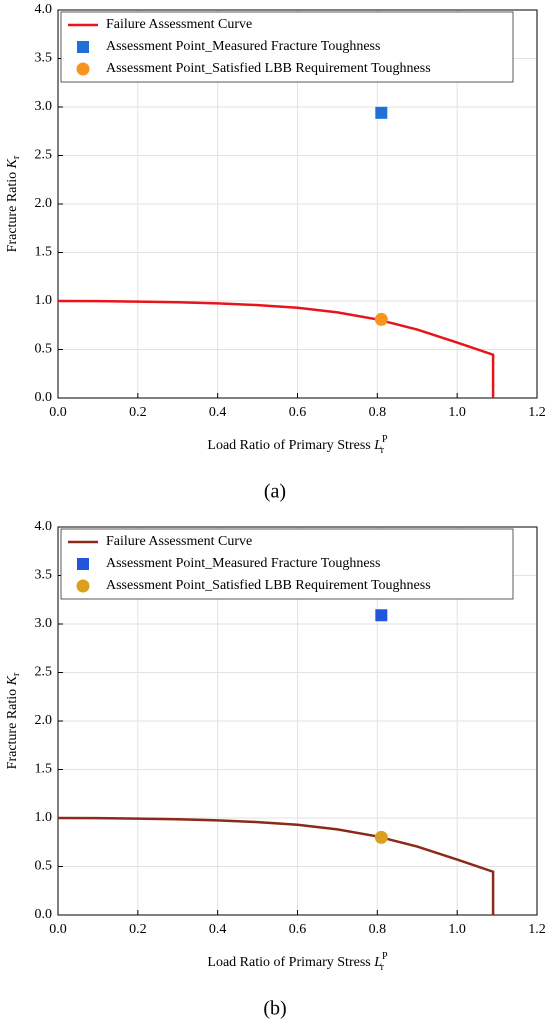 This screenshot has width=550, height=1019. What do you see at coordinates (275, 492) in the screenshot?
I see `caption: (a)` at bounding box center [275, 492].